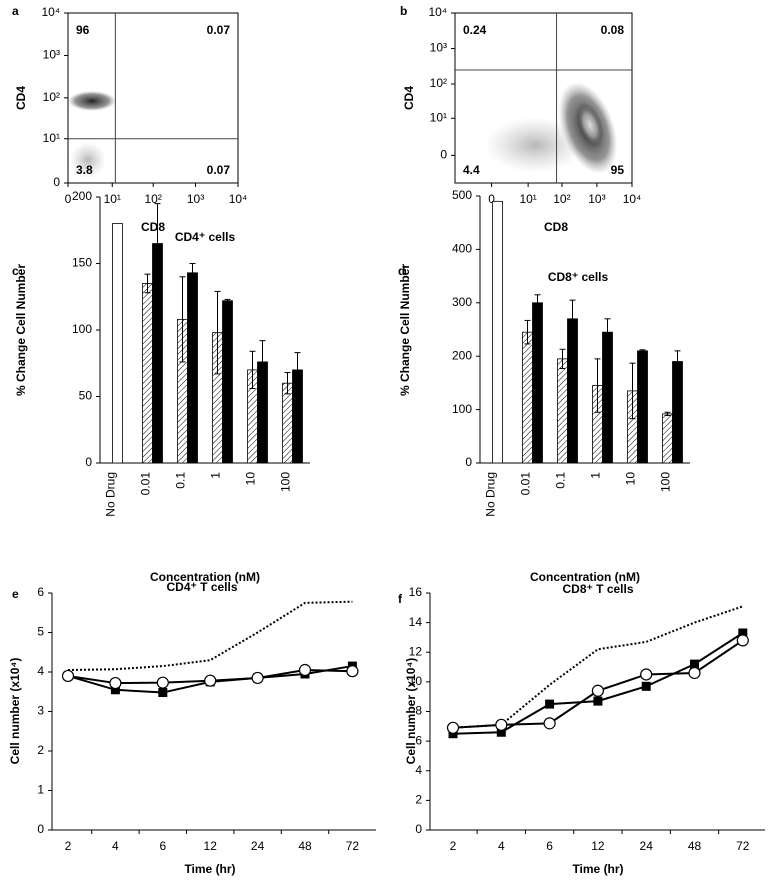 The image size is (777, 880). Describe the element at coordinates (15, 11) in the screenshot. I see `panel-letter: a` at that location.